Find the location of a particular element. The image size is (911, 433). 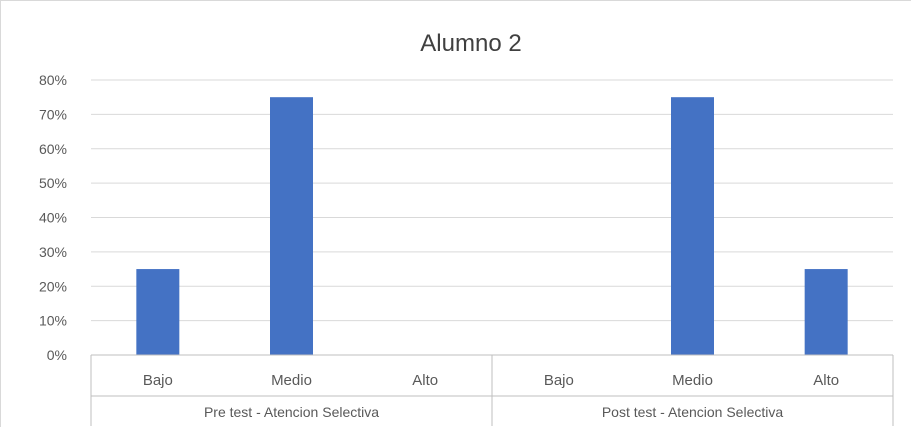

y-tick-label: 80% is located at coordinates (53, 80).